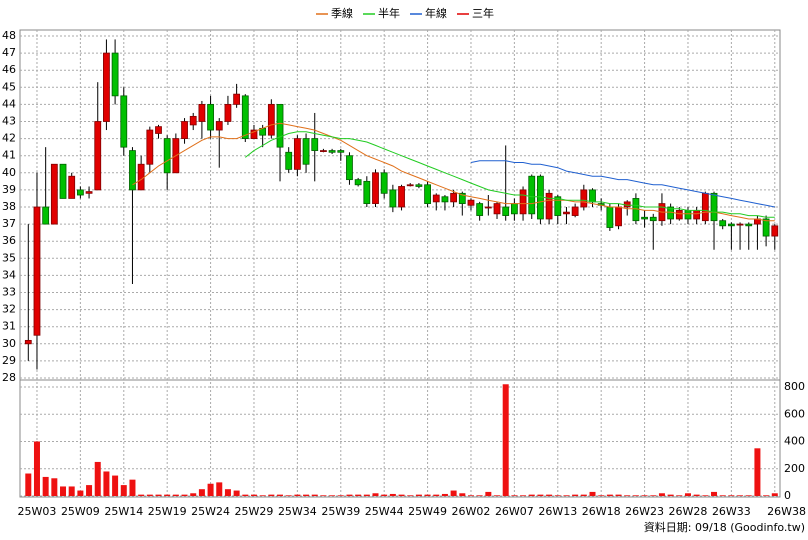 This screenshot has width=808, height=540. I want to click on x-tick-label: 25W24, so click(210, 511).